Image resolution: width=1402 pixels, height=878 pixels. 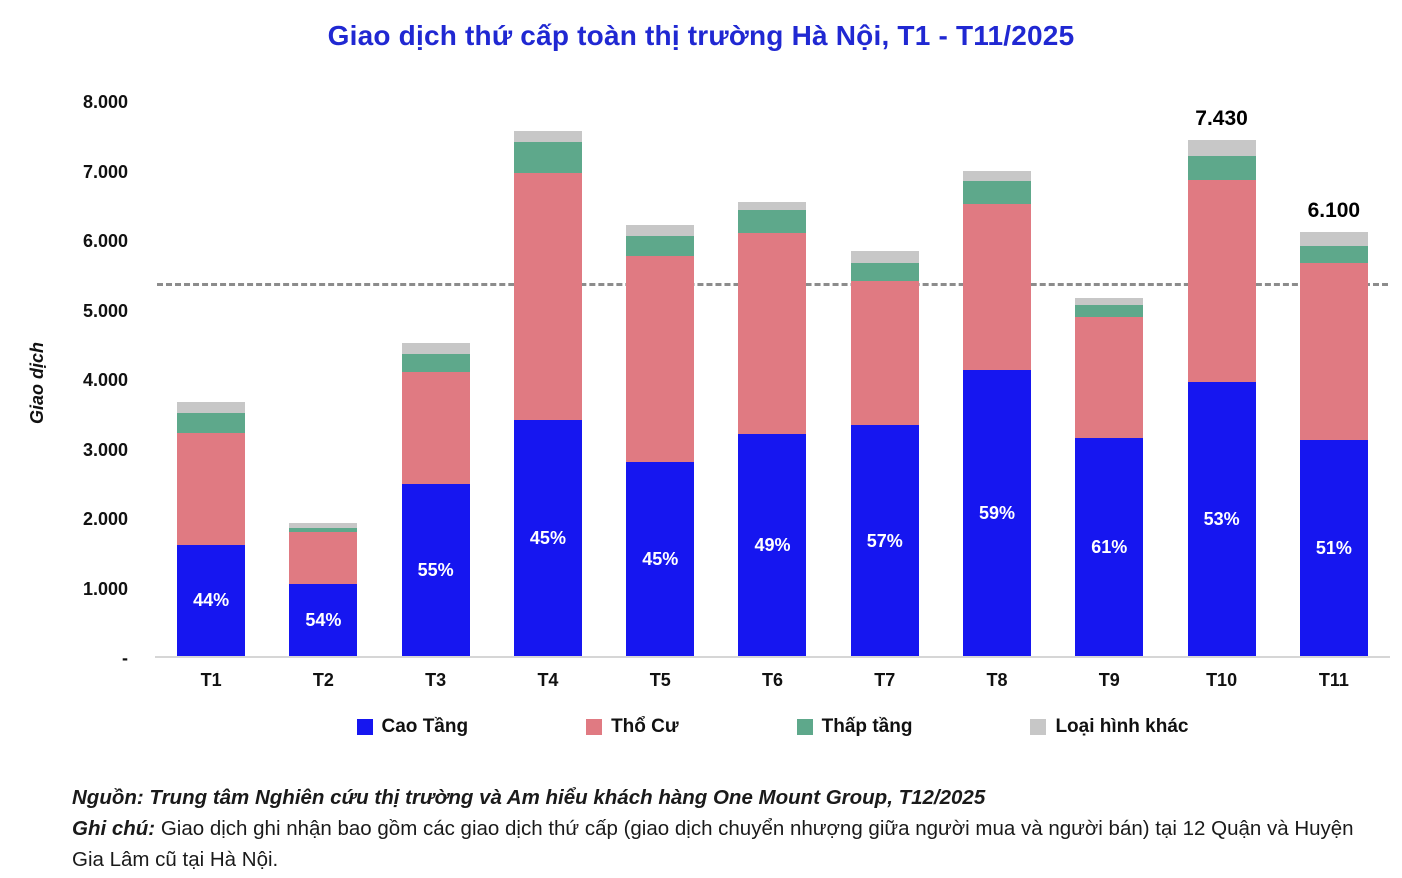 What do you see at coordinates (105, 588) in the screenshot?
I see `y-axis-tick-label: 1.000` at bounding box center [105, 588].